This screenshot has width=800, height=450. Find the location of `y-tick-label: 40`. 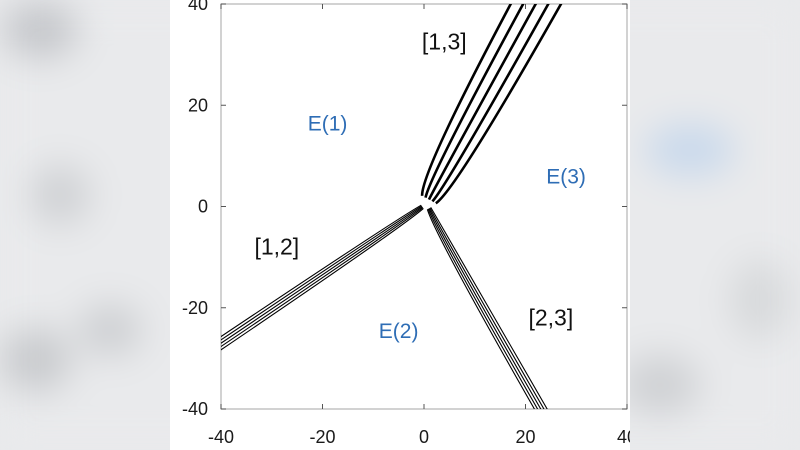

y-tick-label: 40 is located at coordinates (198, 7).